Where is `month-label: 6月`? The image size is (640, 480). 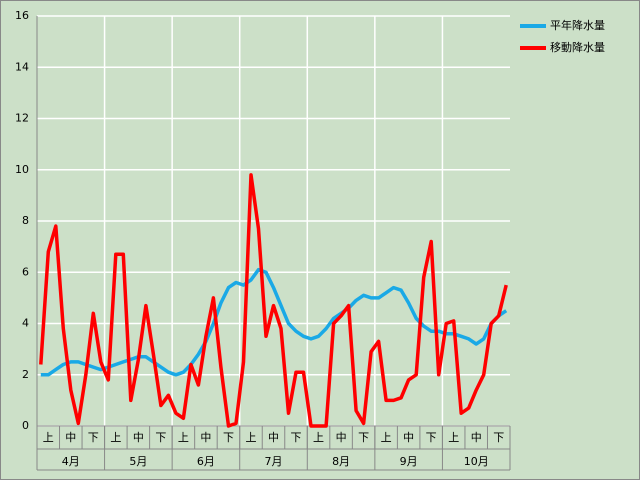
month-label: 6月 is located at coordinates (206, 461).